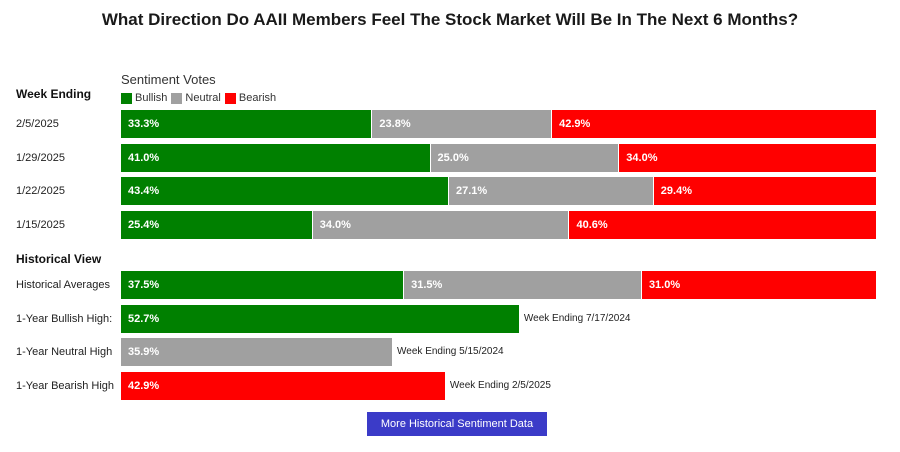 The height and width of the screenshot is (452, 900). Describe the element at coordinates (764, 191) in the screenshot. I see `bar-segment-bearish: 29.4%` at that location.